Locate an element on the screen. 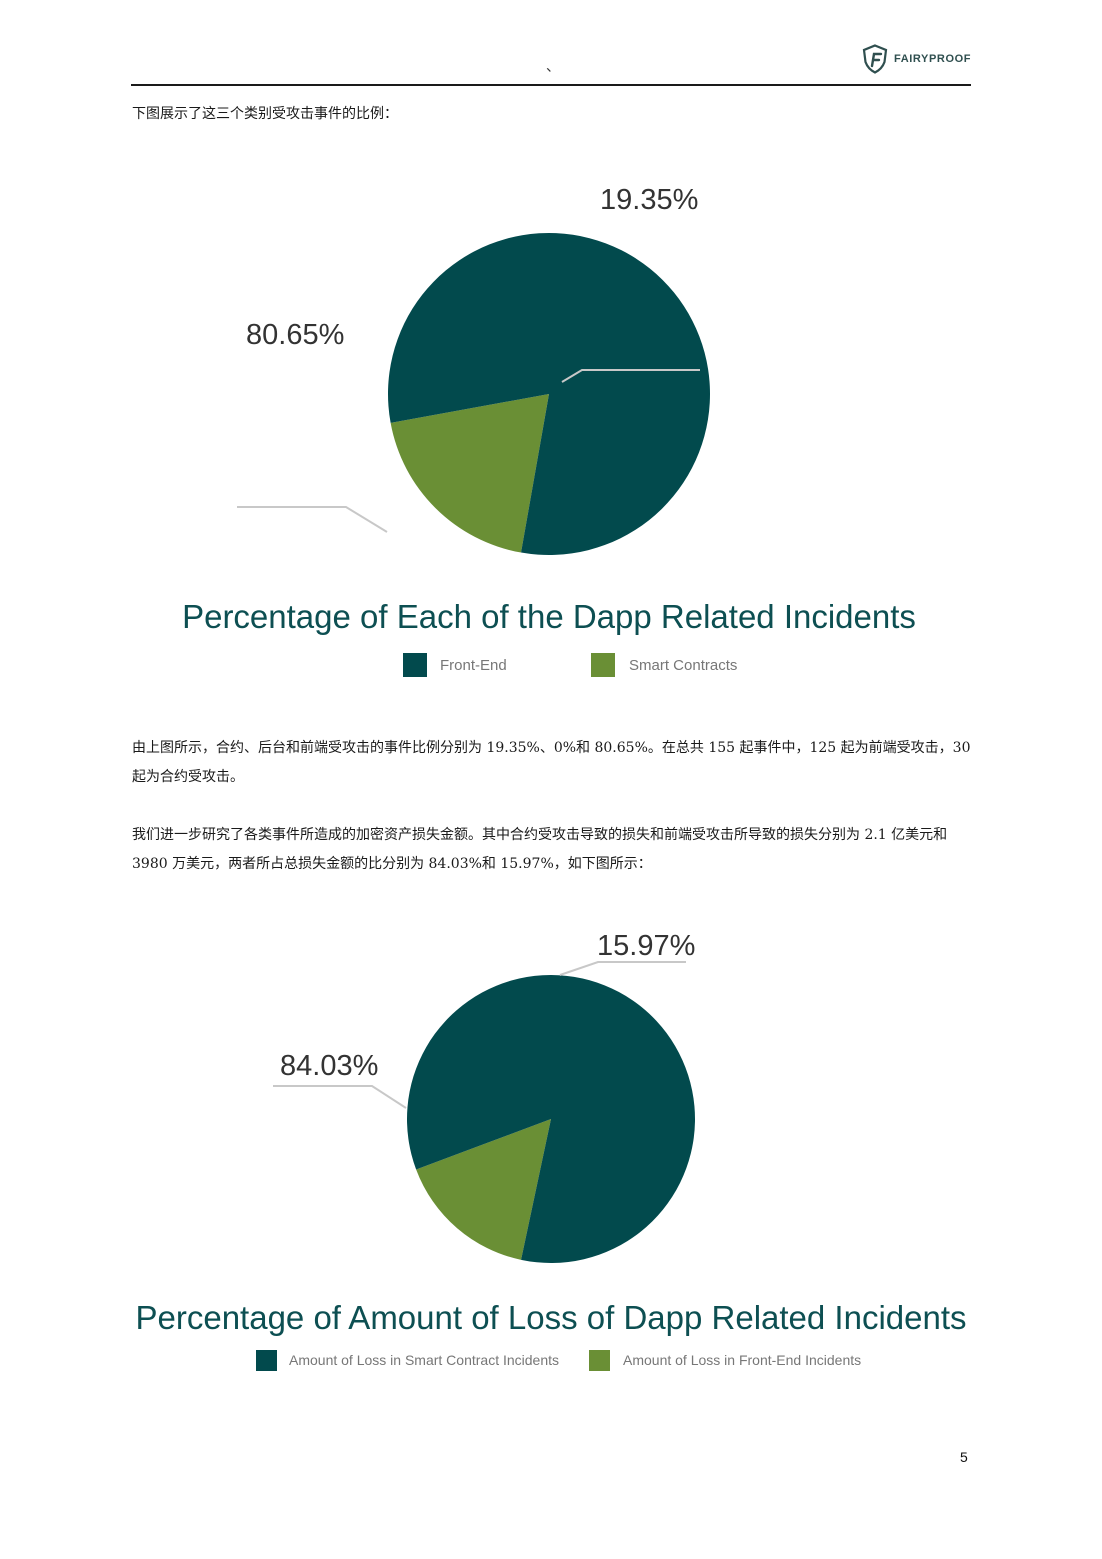  legend-swatch-smart-contracts is located at coordinates (603, 665).